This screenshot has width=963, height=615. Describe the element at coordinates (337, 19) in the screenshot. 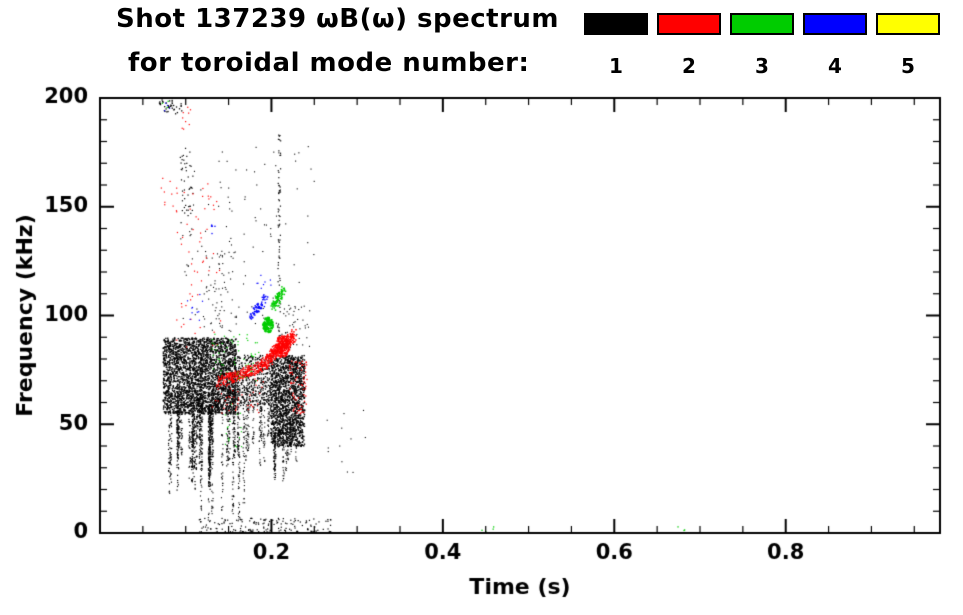

I see `chart-title: Shot 137239 ωB(ω) spectrum` at that location.